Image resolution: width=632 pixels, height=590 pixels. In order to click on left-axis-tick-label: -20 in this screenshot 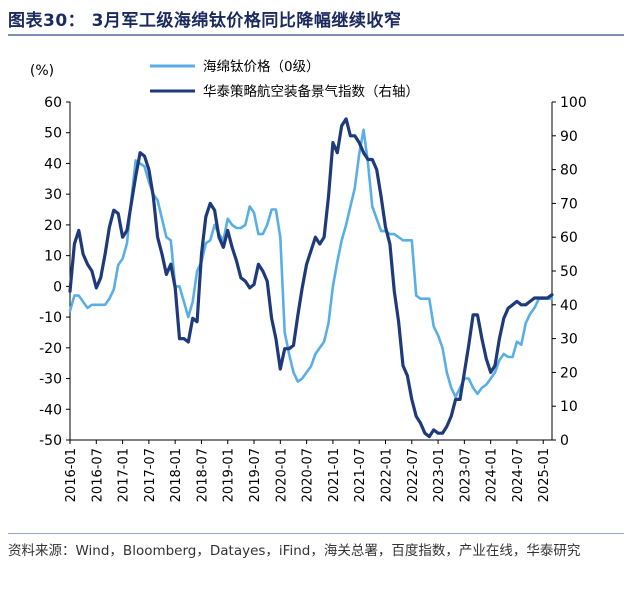, I will do `click(50, 349)`.